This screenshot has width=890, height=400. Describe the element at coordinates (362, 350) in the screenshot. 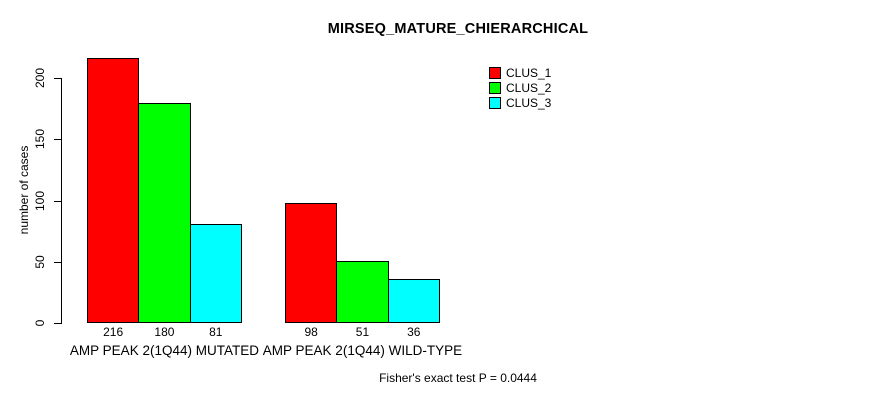

I see `x-group-label: AMP PEAK 2(1Q44) WILD-TYPE` at that location.